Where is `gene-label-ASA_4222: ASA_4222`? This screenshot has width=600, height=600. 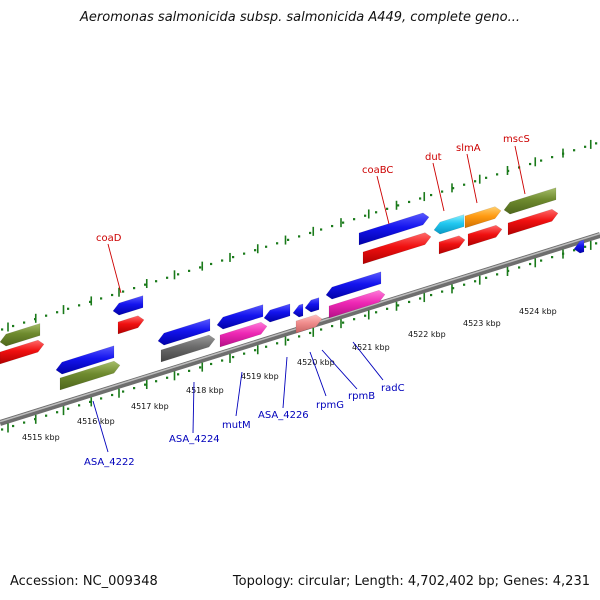
gene-label-ASA_4222: ASA_4222 is located at coordinates (109, 462).